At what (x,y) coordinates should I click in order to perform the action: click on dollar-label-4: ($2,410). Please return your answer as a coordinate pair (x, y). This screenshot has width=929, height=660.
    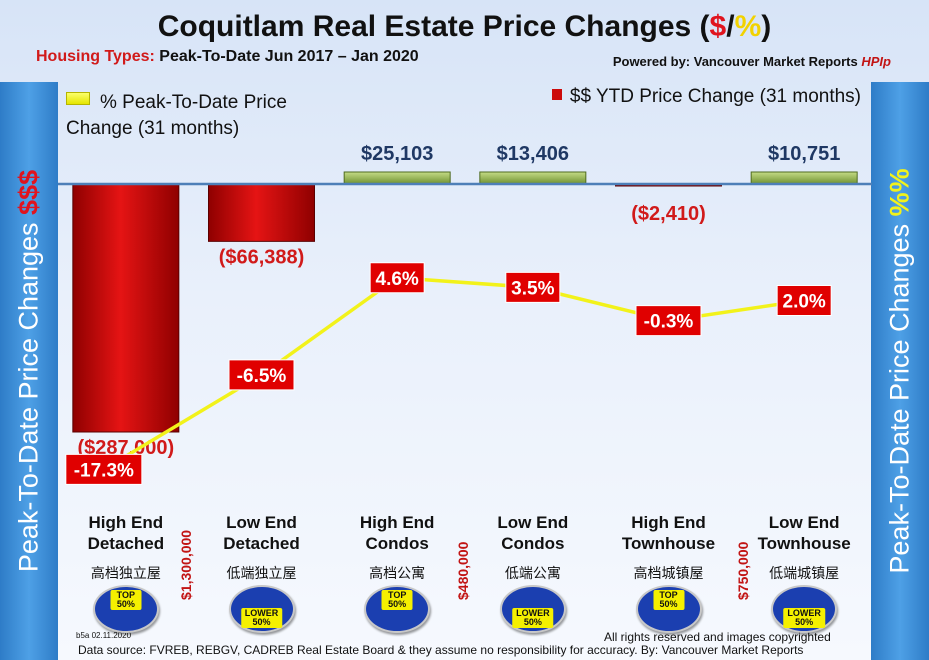
    Looking at the image, I should click on (668, 214).